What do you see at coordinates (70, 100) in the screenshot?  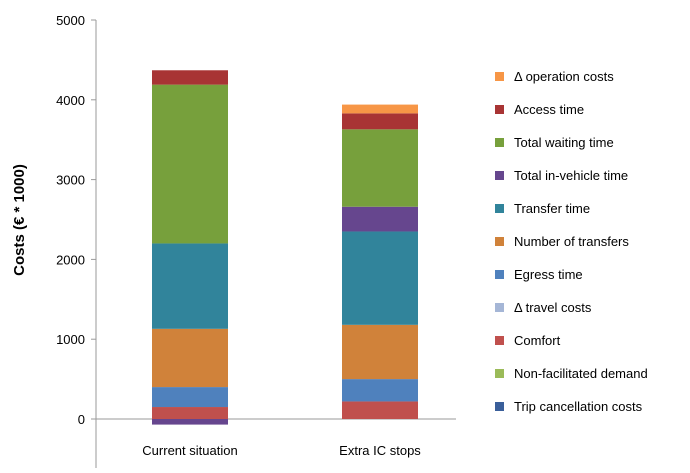 I see `y-tick-label: 4000` at bounding box center [70, 100].